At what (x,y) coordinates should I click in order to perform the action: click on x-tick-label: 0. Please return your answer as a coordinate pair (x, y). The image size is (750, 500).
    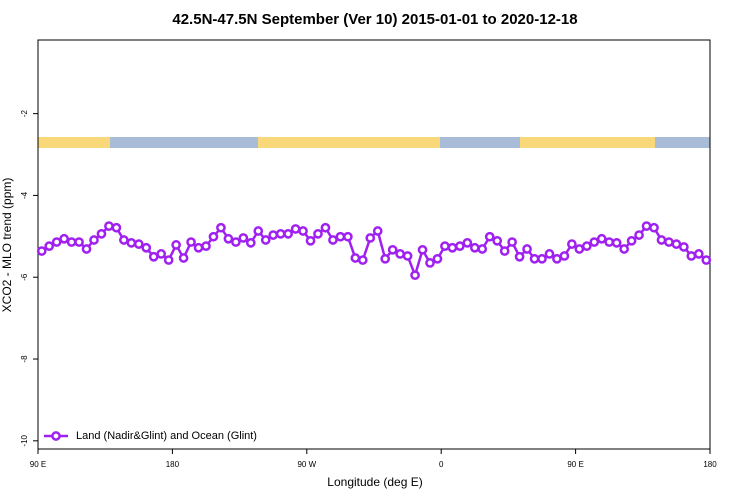
    Looking at the image, I should click on (441, 464).